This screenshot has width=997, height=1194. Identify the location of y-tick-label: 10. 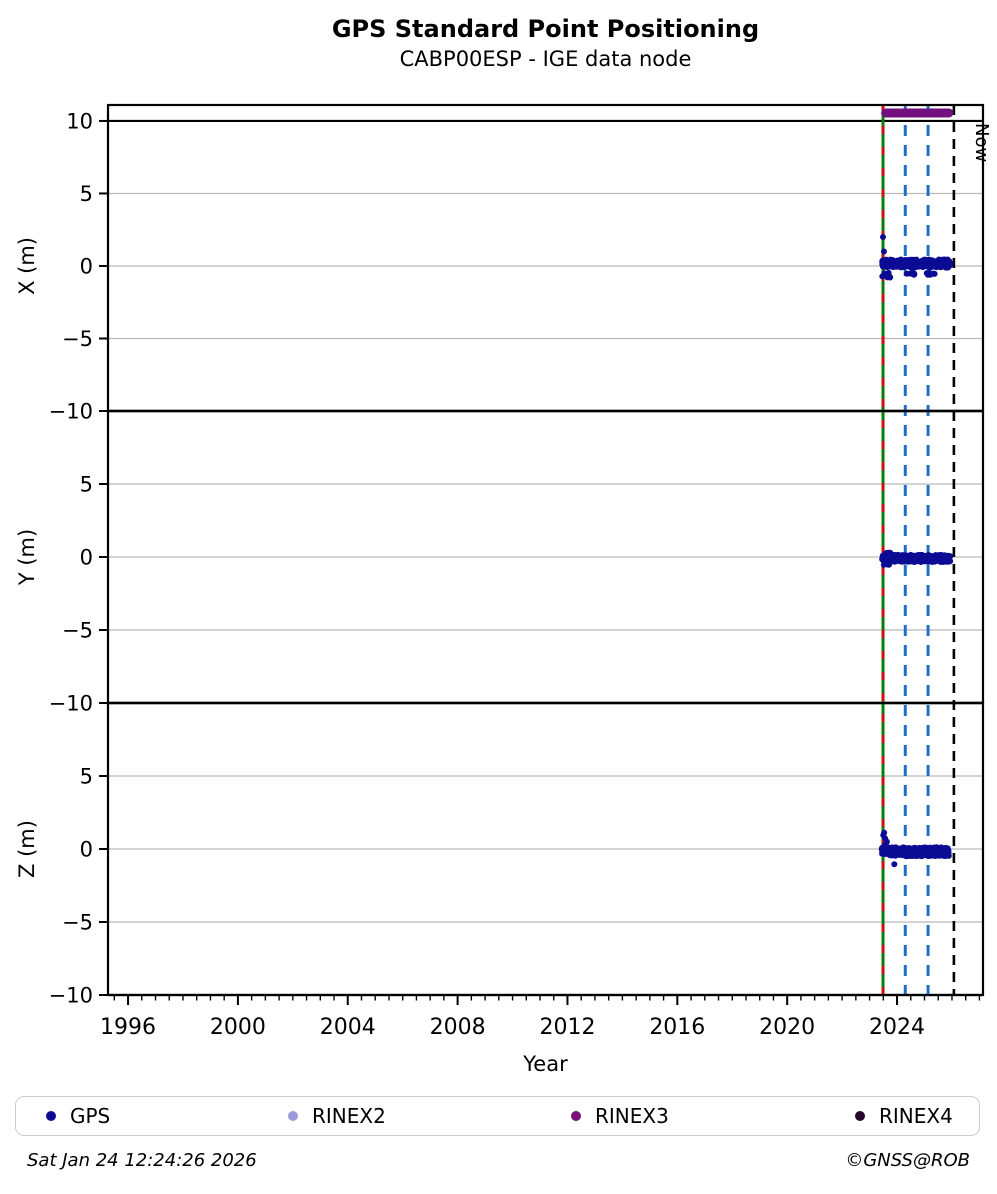
(79, 121).